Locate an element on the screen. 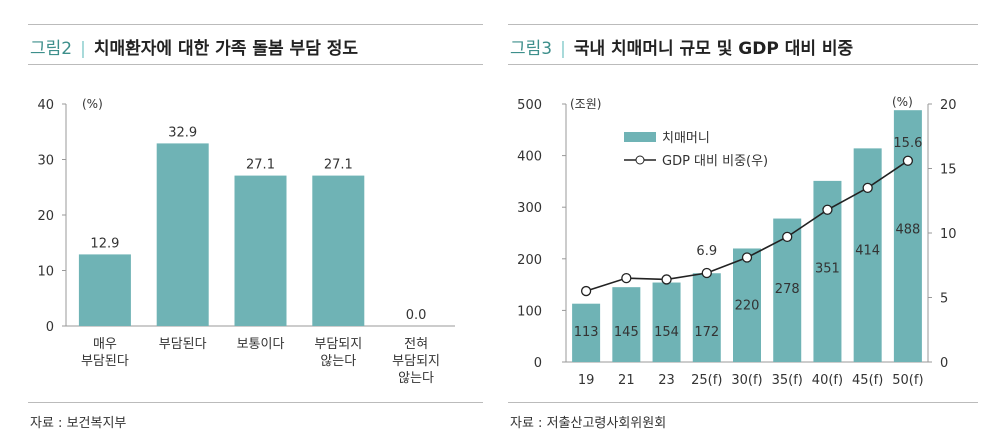 This screenshot has width=1000, height=445. x-tick-label: 30(f) is located at coordinates (746, 380).